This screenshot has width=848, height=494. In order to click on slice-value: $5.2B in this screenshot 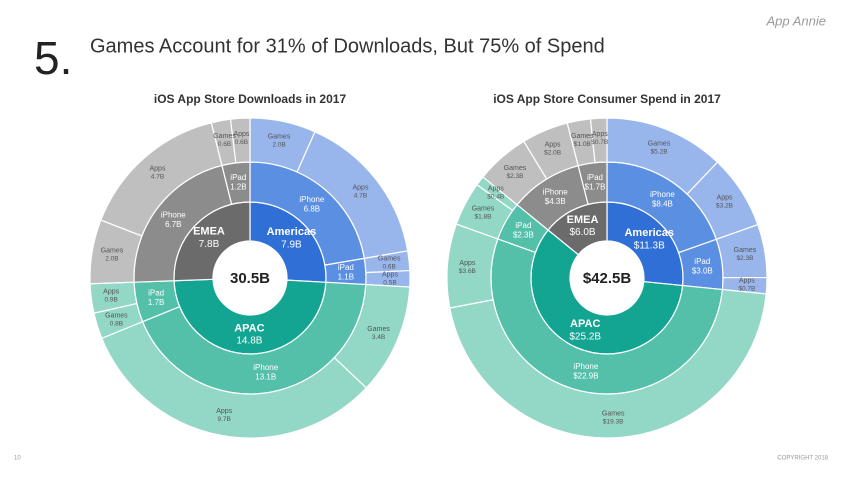, I will do `click(659, 152)`.